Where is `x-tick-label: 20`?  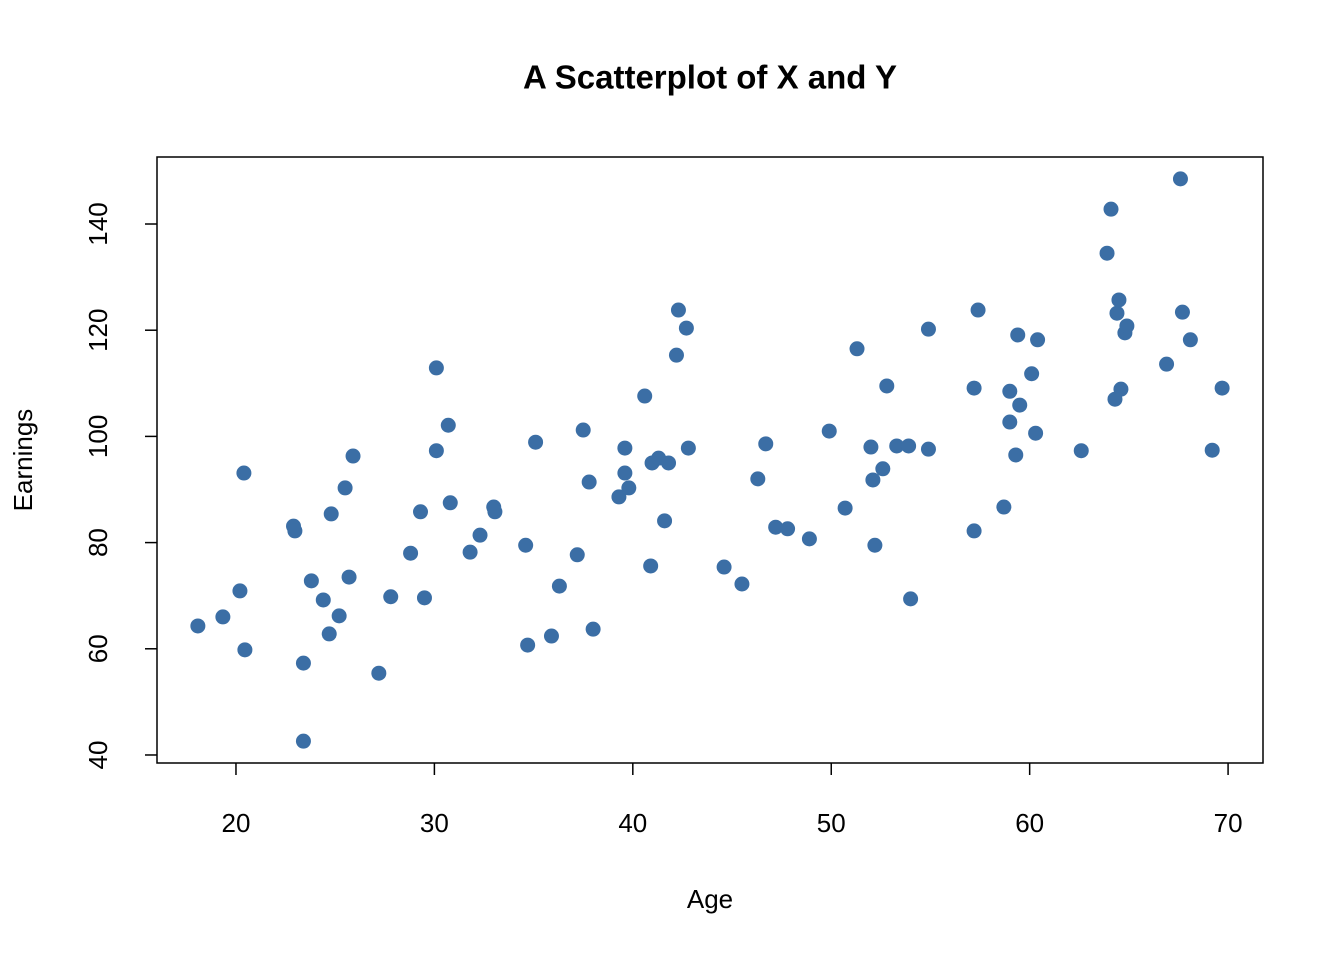
x-tick-label: 20 is located at coordinates (236, 823).